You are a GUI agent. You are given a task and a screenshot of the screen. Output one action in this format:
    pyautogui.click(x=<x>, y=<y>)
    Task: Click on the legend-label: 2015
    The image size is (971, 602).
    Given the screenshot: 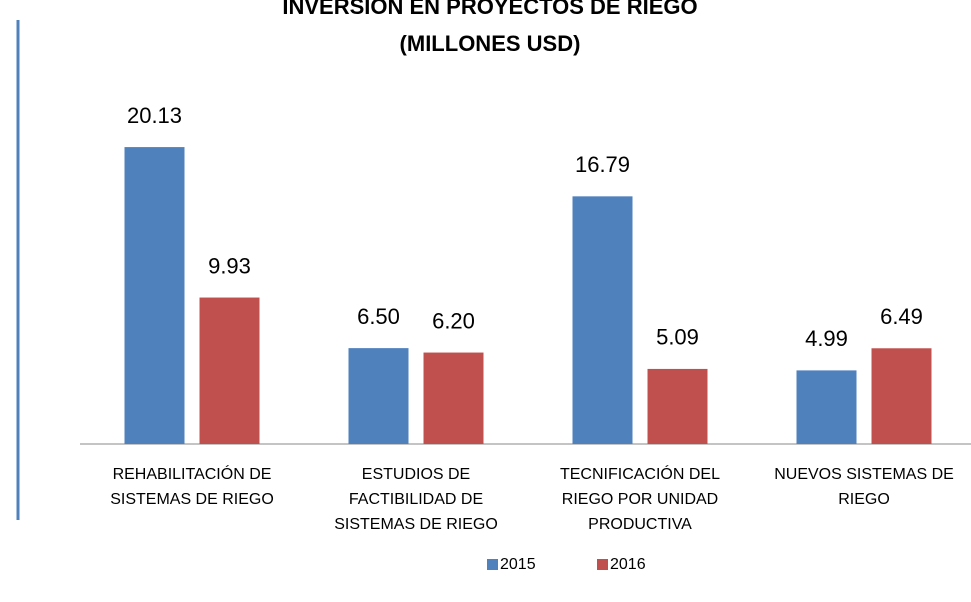 What is the action you would take?
    pyautogui.click(x=518, y=564)
    